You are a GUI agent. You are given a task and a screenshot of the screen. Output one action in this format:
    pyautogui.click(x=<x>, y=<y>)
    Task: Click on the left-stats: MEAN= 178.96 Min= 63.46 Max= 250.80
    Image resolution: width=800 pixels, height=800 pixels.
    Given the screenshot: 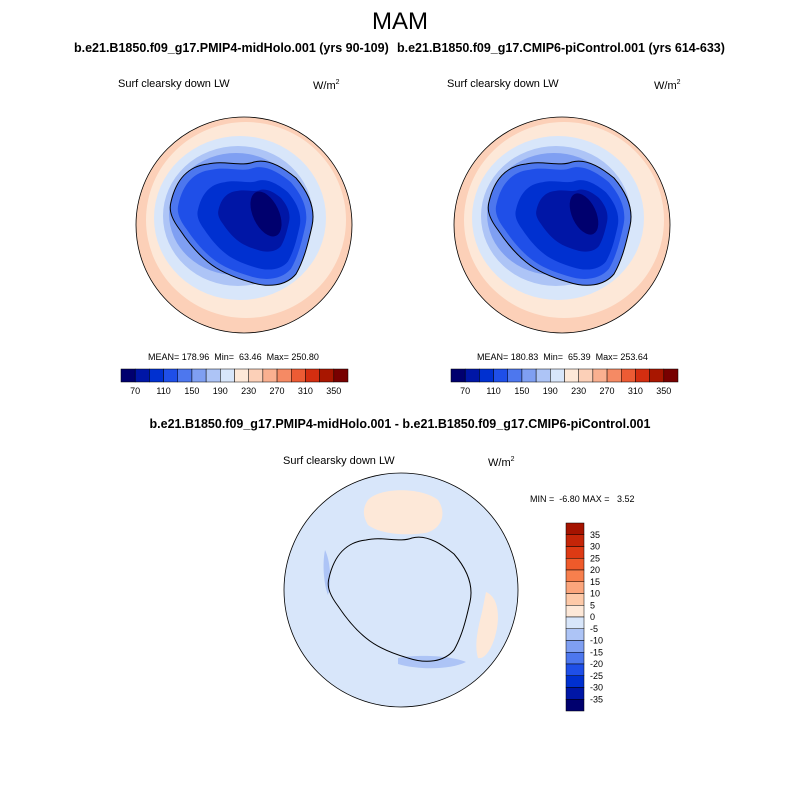 What is the action you would take?
    pyautogui.click(x=233, y=357)
    